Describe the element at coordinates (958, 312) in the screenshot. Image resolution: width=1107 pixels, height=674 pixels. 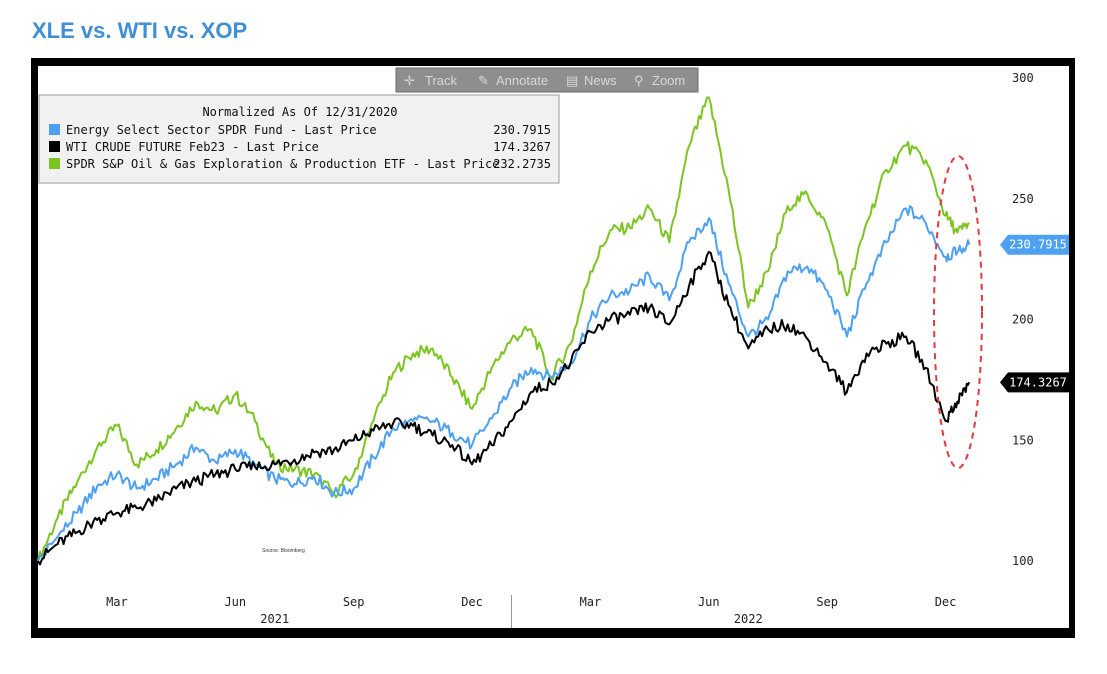
I see `highlight-ellipse` at that location.